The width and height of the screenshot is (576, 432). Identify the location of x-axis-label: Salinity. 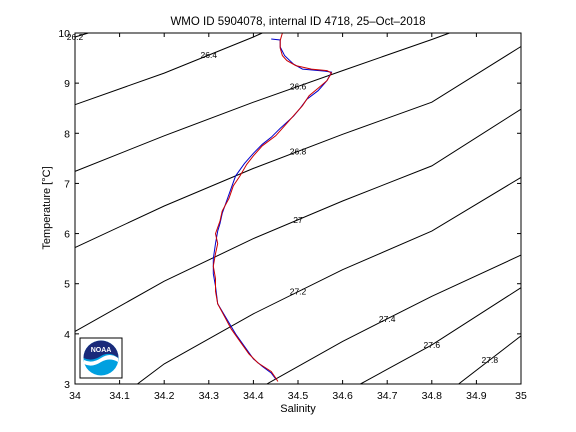
(298, 409).